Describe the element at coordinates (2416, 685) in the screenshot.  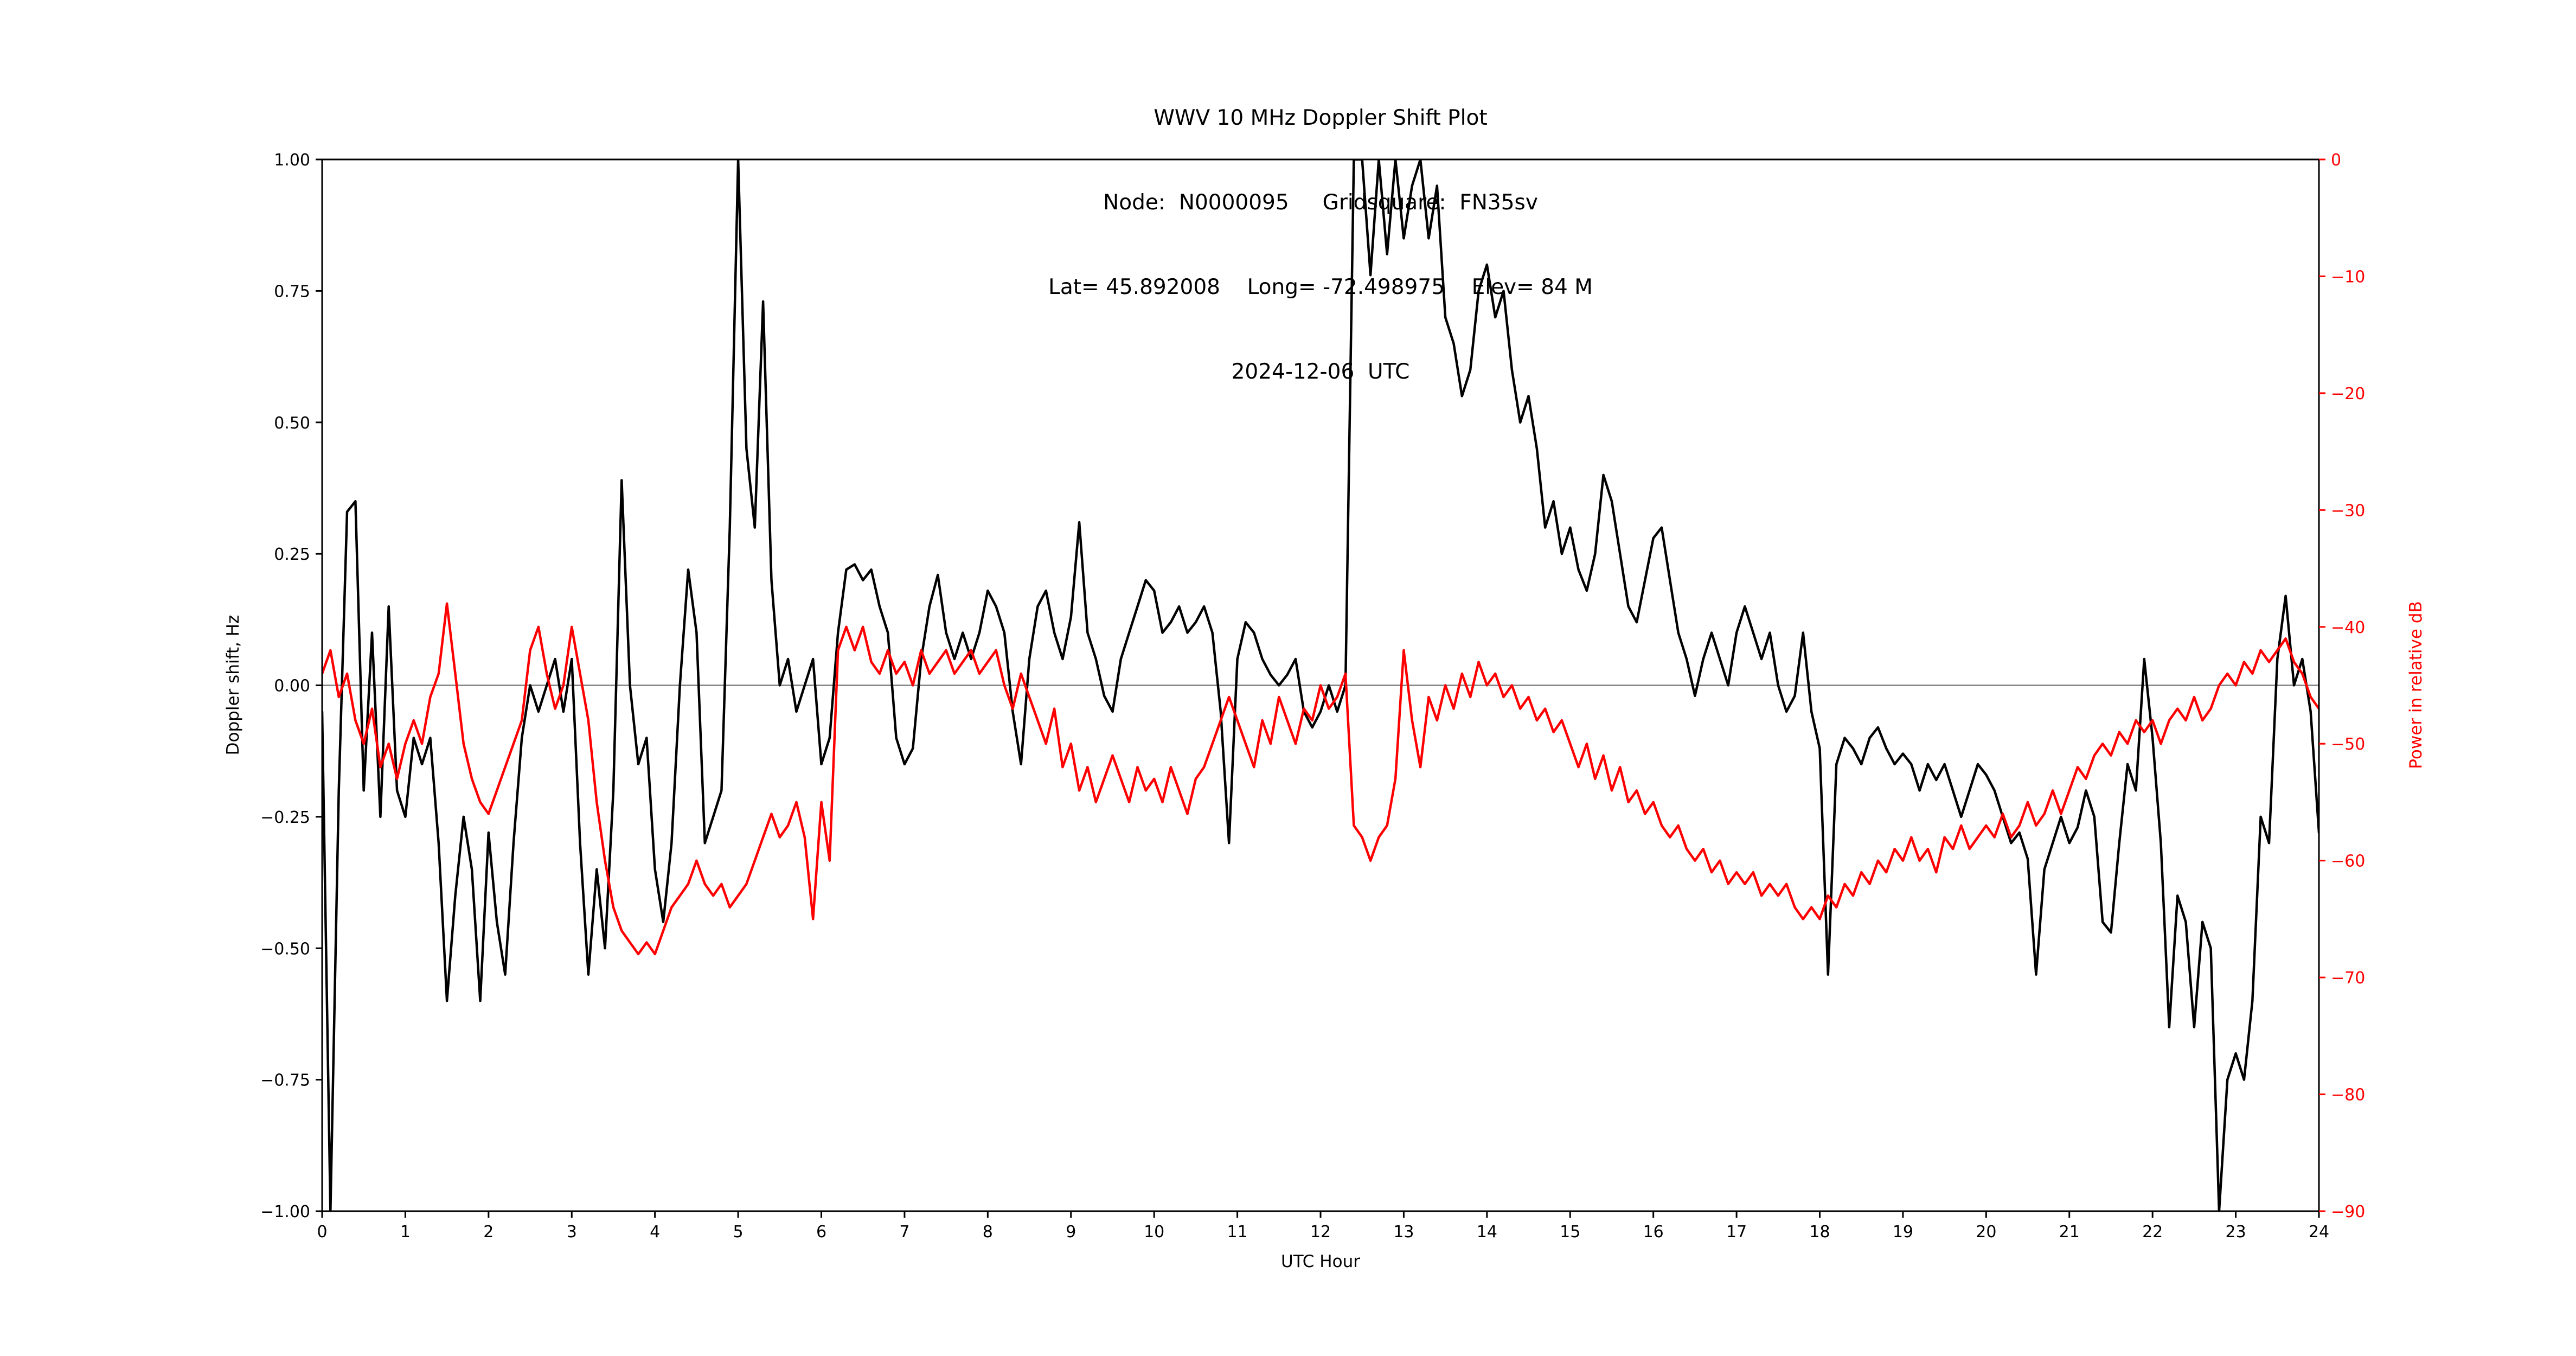
I see `y-axis-label-right: Power in relative dB` at that location.